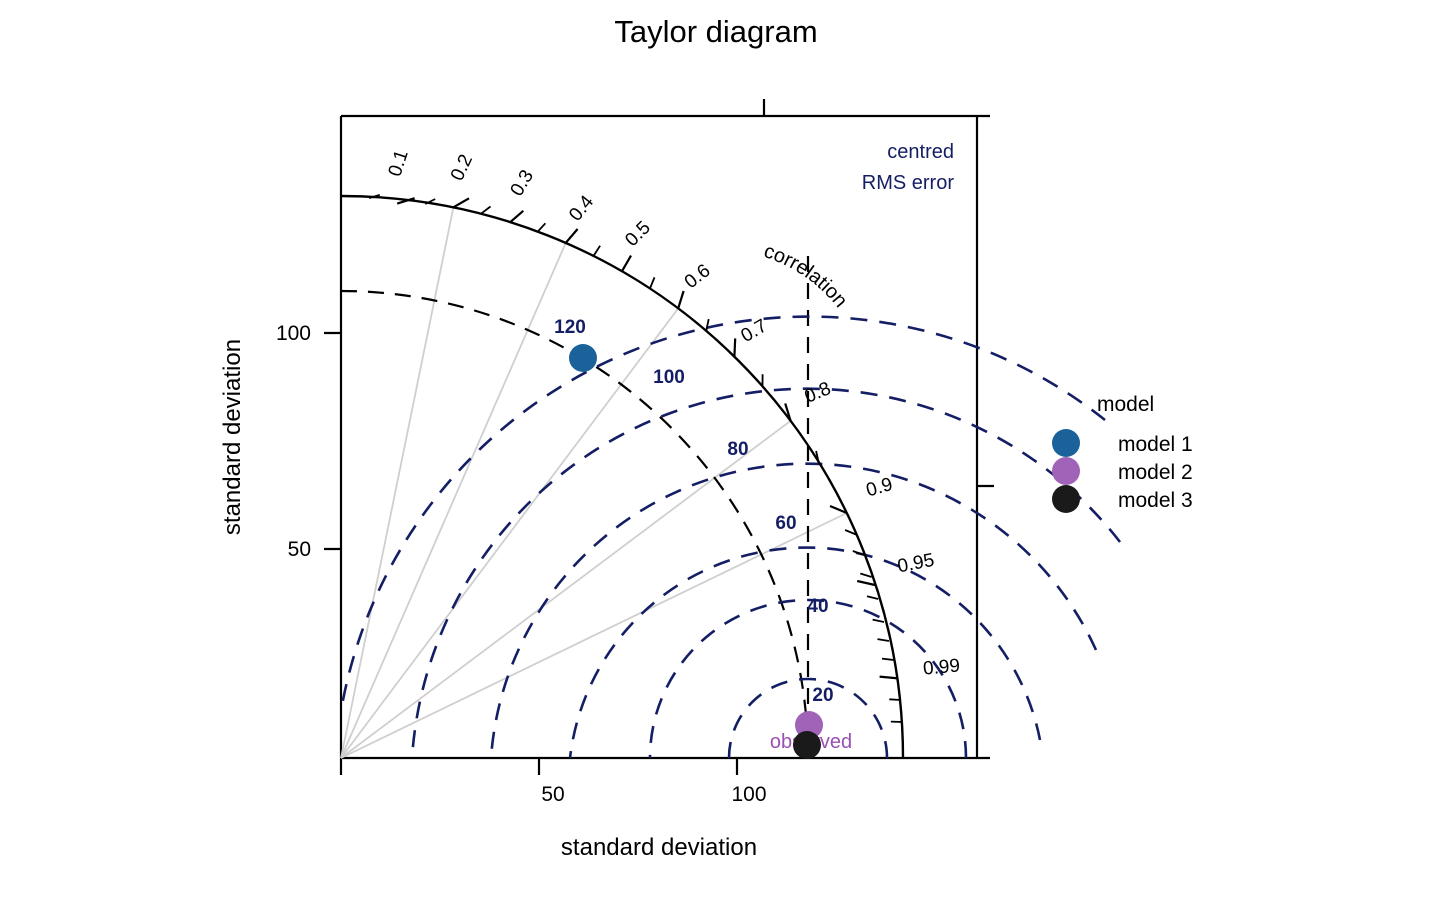  I want to click on corr-tick-minor-0.98, so click(887, 659).